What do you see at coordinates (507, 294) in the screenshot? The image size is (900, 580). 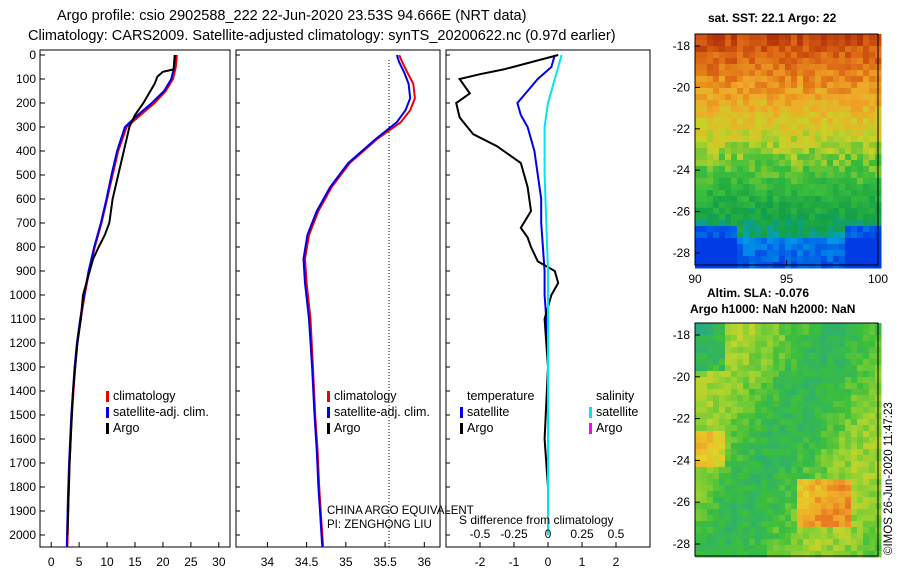 I see `series-line-temperature-argo` at bounding box center [507, 294].